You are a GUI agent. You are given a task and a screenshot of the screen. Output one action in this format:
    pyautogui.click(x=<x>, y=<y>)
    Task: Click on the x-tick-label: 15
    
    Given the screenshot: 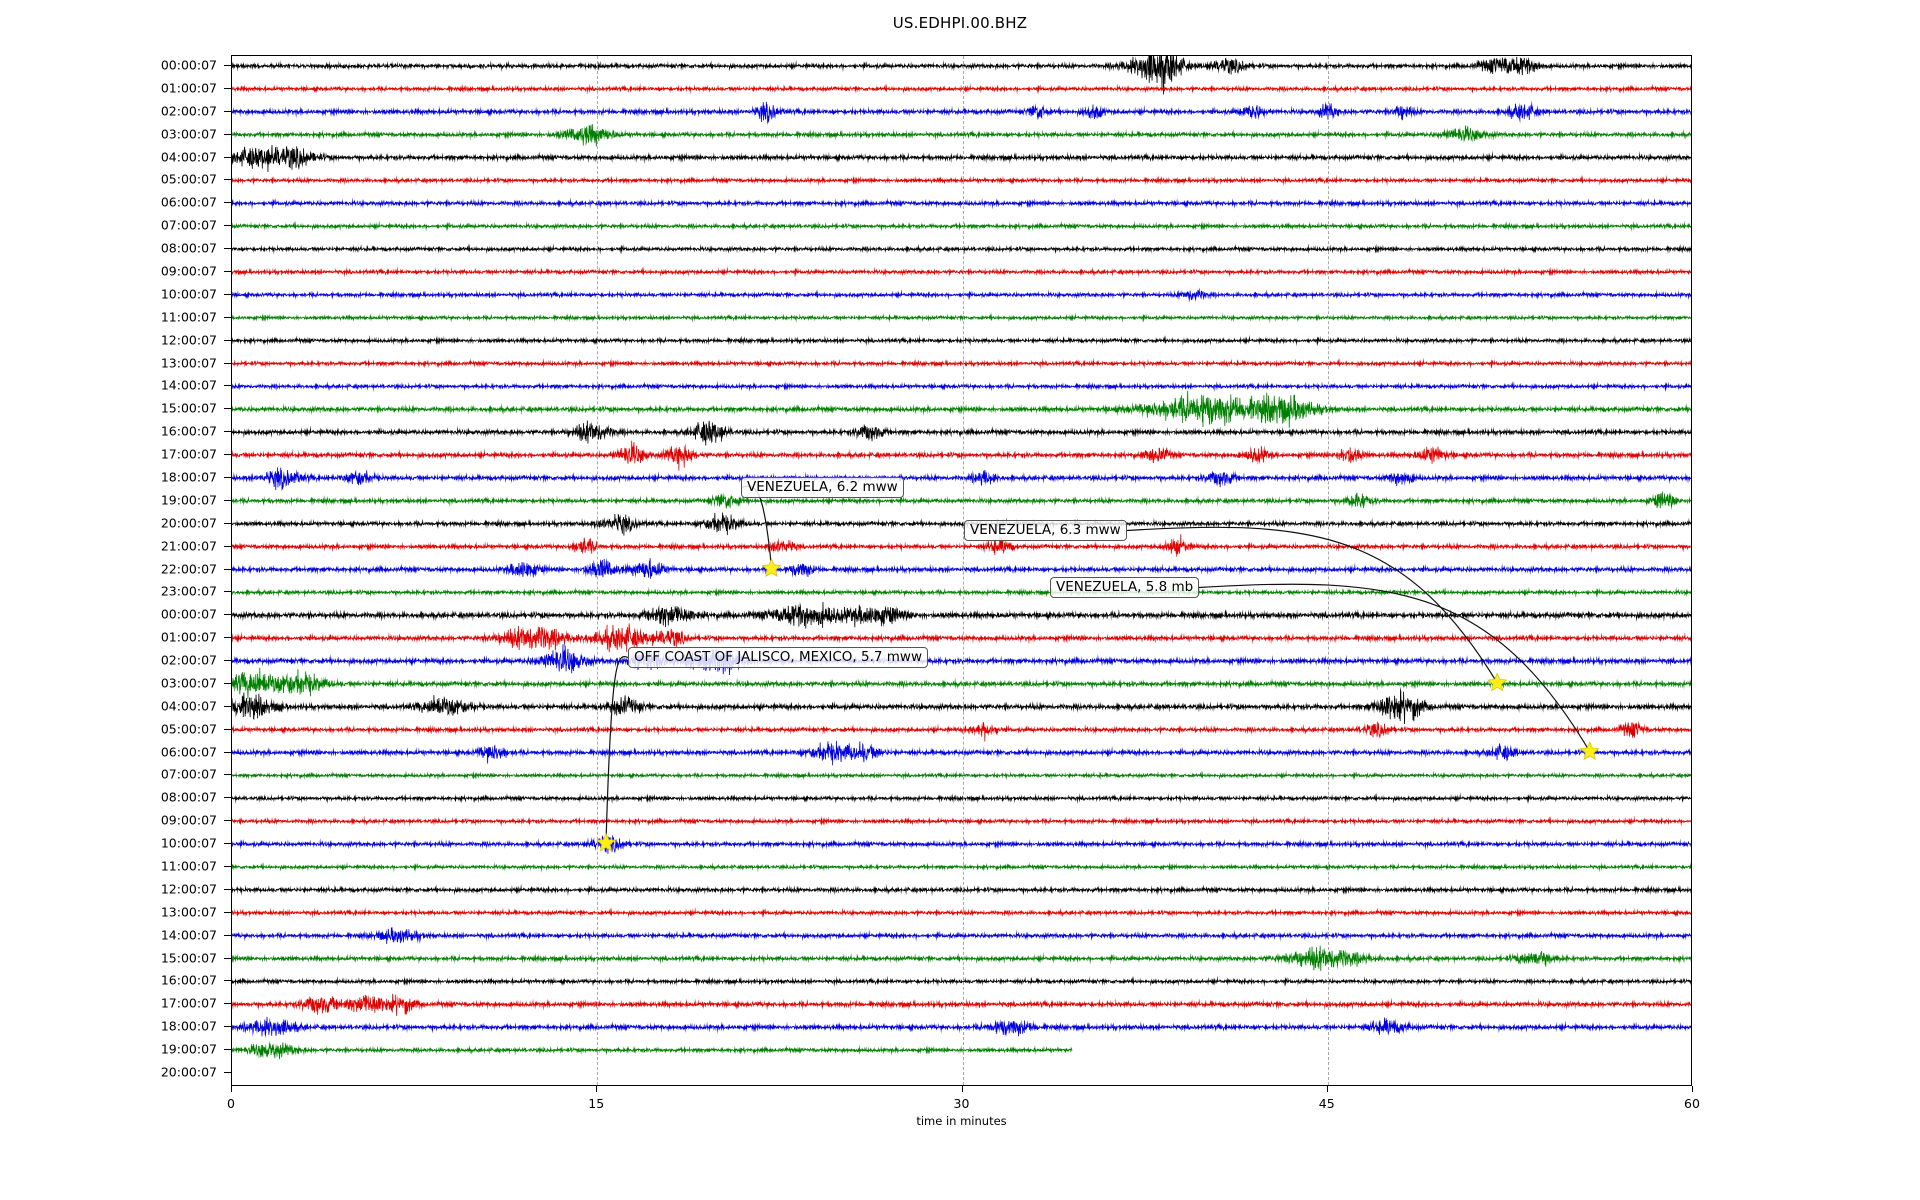 What is the action you would take?
    pyautogui.click(x=596, y=1103)
    